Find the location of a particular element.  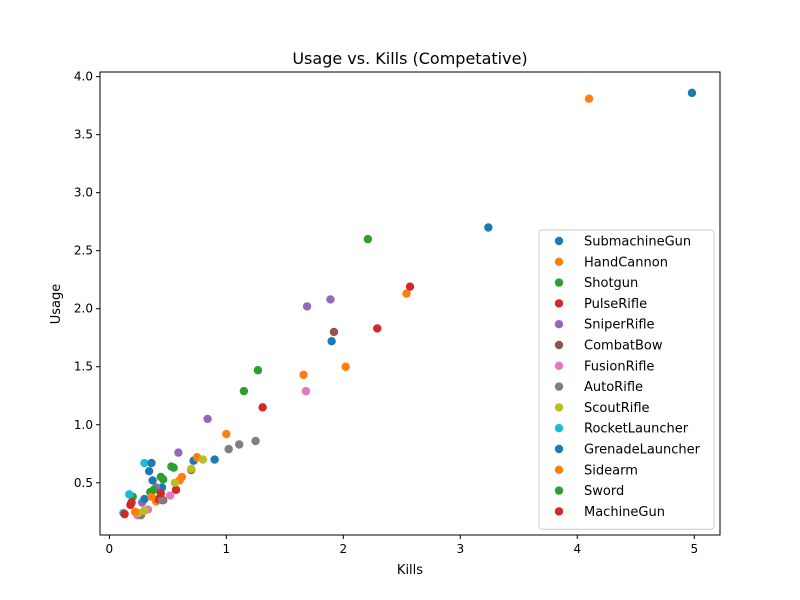

y-tick-label: 2.0 is located at coordinates (83, 309).